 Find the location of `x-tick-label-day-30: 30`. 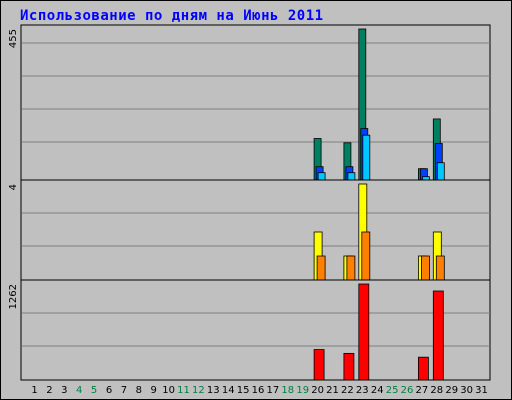

x-tick-label-day-30: 30 is located at coordinates (466, 390).